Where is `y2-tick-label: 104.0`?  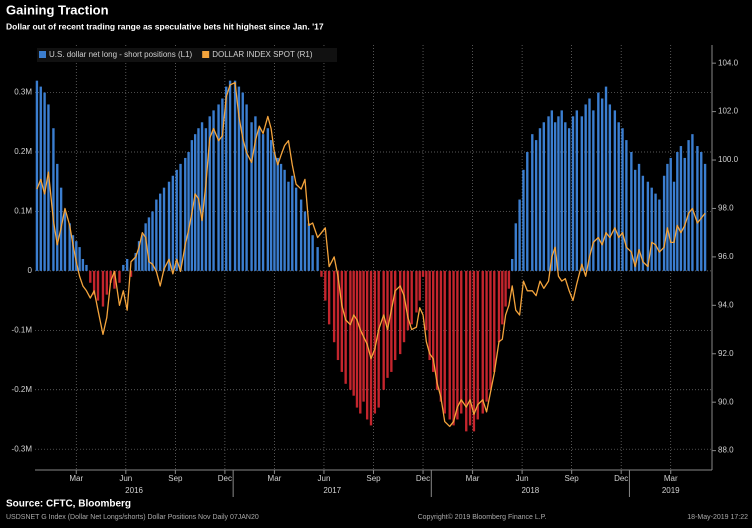
y2-tick-label: 104.0 is located at coordinates (728, 62).